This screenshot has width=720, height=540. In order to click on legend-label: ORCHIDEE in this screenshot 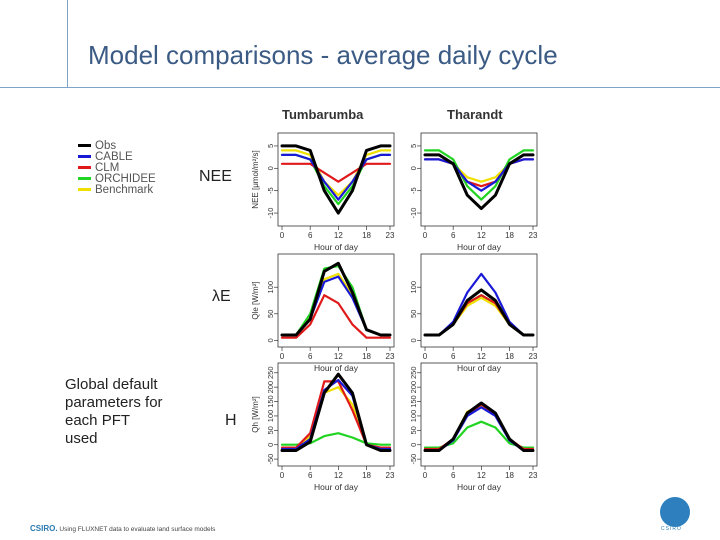, I will do `click(125, 178)`.